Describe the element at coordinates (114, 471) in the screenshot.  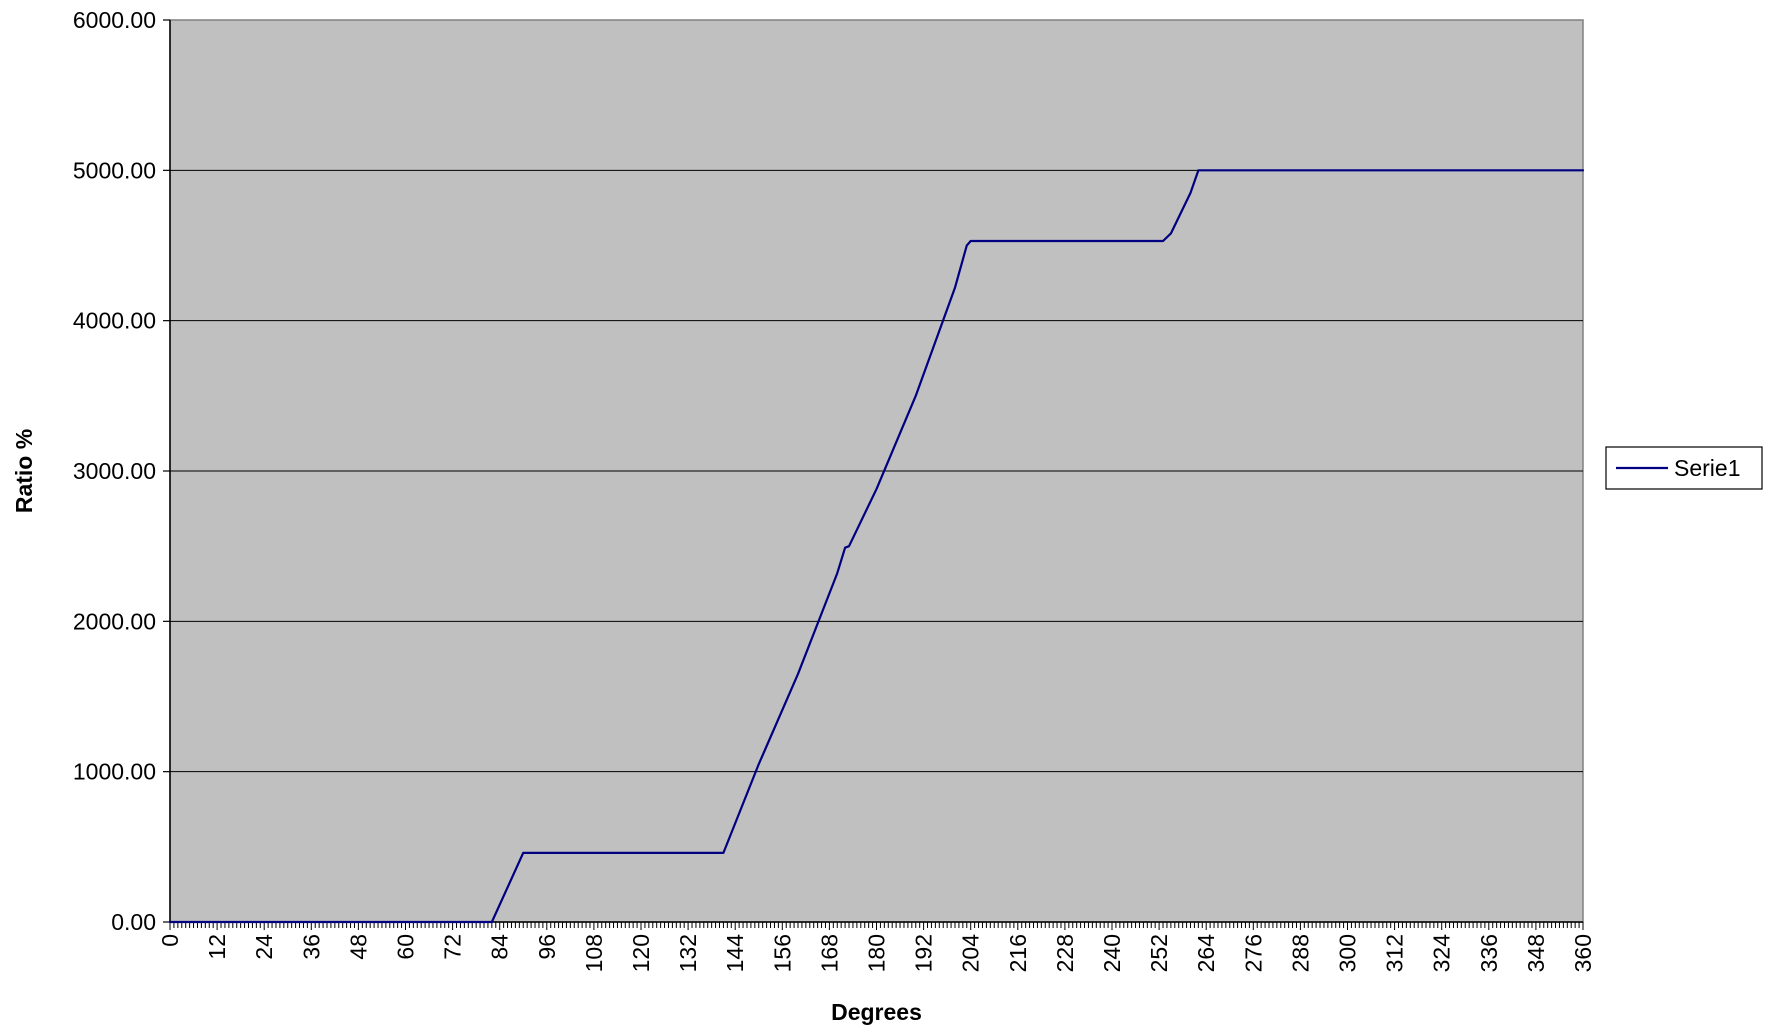
I see `y-tick-label: 3000.00` at that location.